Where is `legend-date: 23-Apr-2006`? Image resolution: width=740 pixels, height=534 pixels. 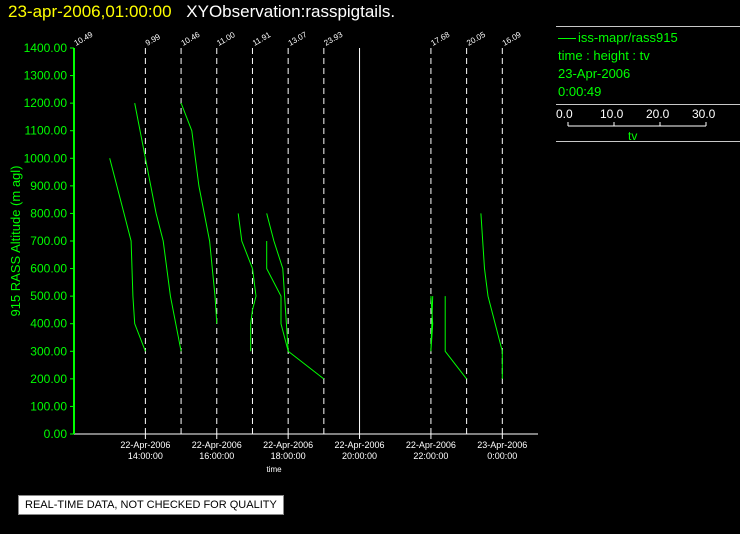 legend-date: 23-Apr-2006 is located at coordinates (594, 73).